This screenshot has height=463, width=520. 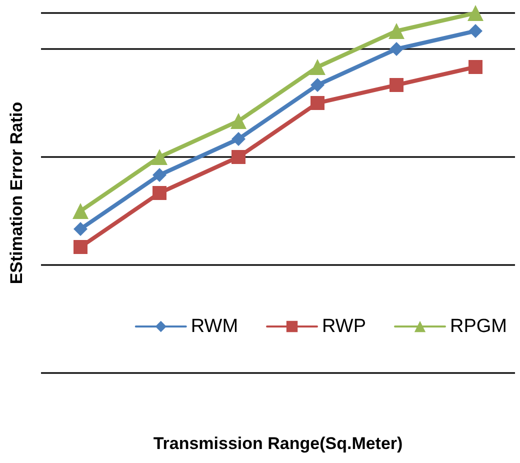 I want to click on legend-label: RWM, so click(x=214, y=326).